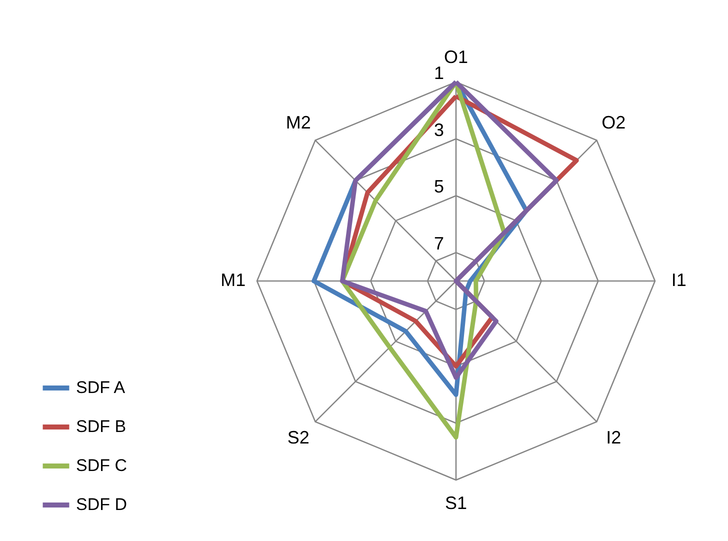  Describe the element at coordinates (614, 438) in the screenshot. I see `spoke-label: I2` at that location.